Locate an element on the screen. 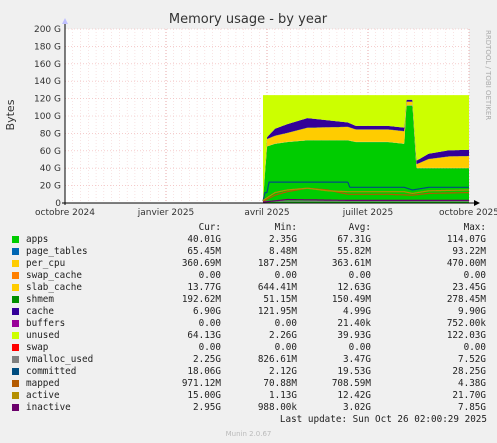  legend-min: 187.25M is located at coordinates (277, 263).